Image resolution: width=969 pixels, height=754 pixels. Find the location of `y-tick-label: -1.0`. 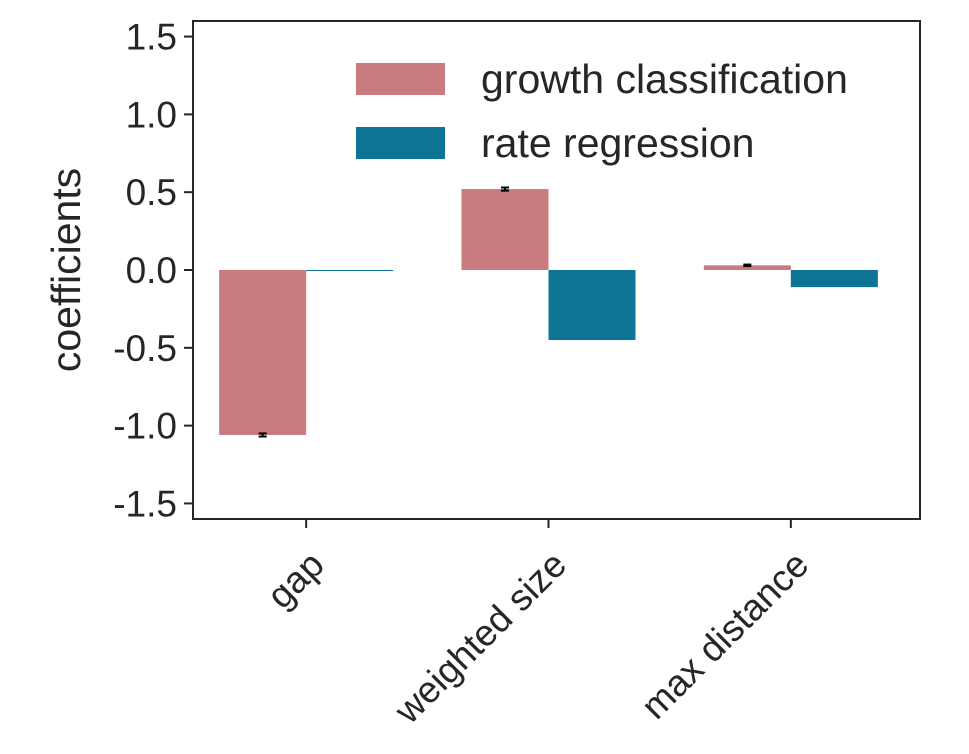

y-tick-label: -1.0 is located at coordinates (145, 426).